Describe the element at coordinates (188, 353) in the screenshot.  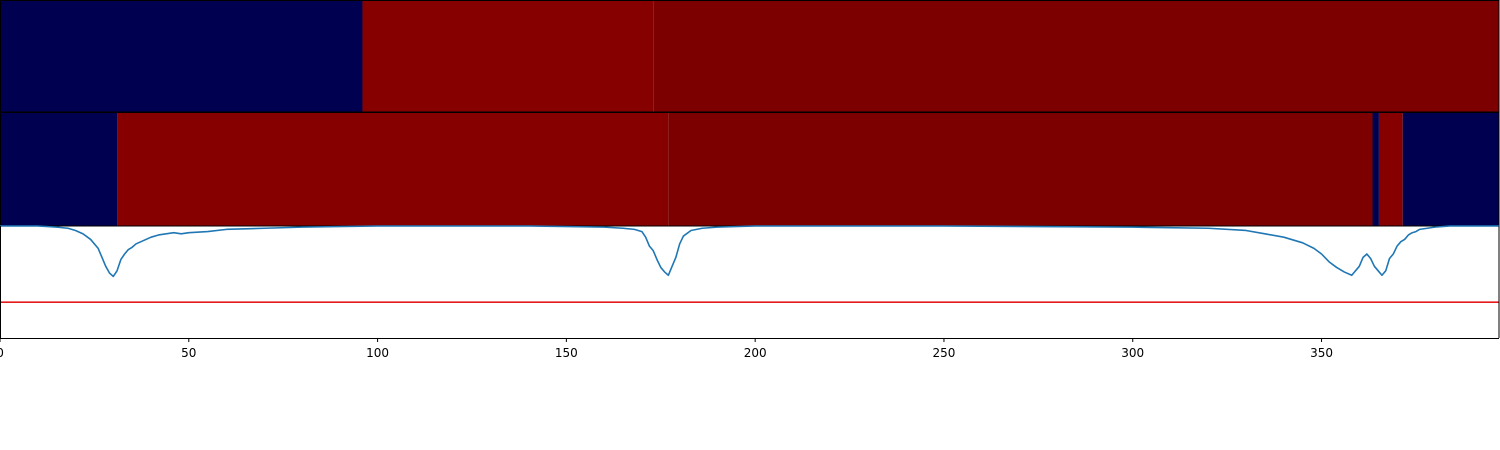
I see `x-tick-label: 50` at that location.